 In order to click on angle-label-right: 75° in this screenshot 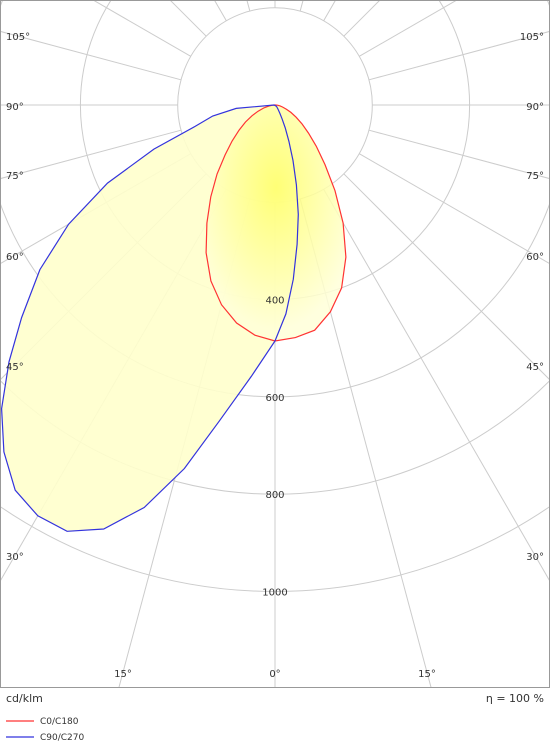, I will do `click(535, 176)`.